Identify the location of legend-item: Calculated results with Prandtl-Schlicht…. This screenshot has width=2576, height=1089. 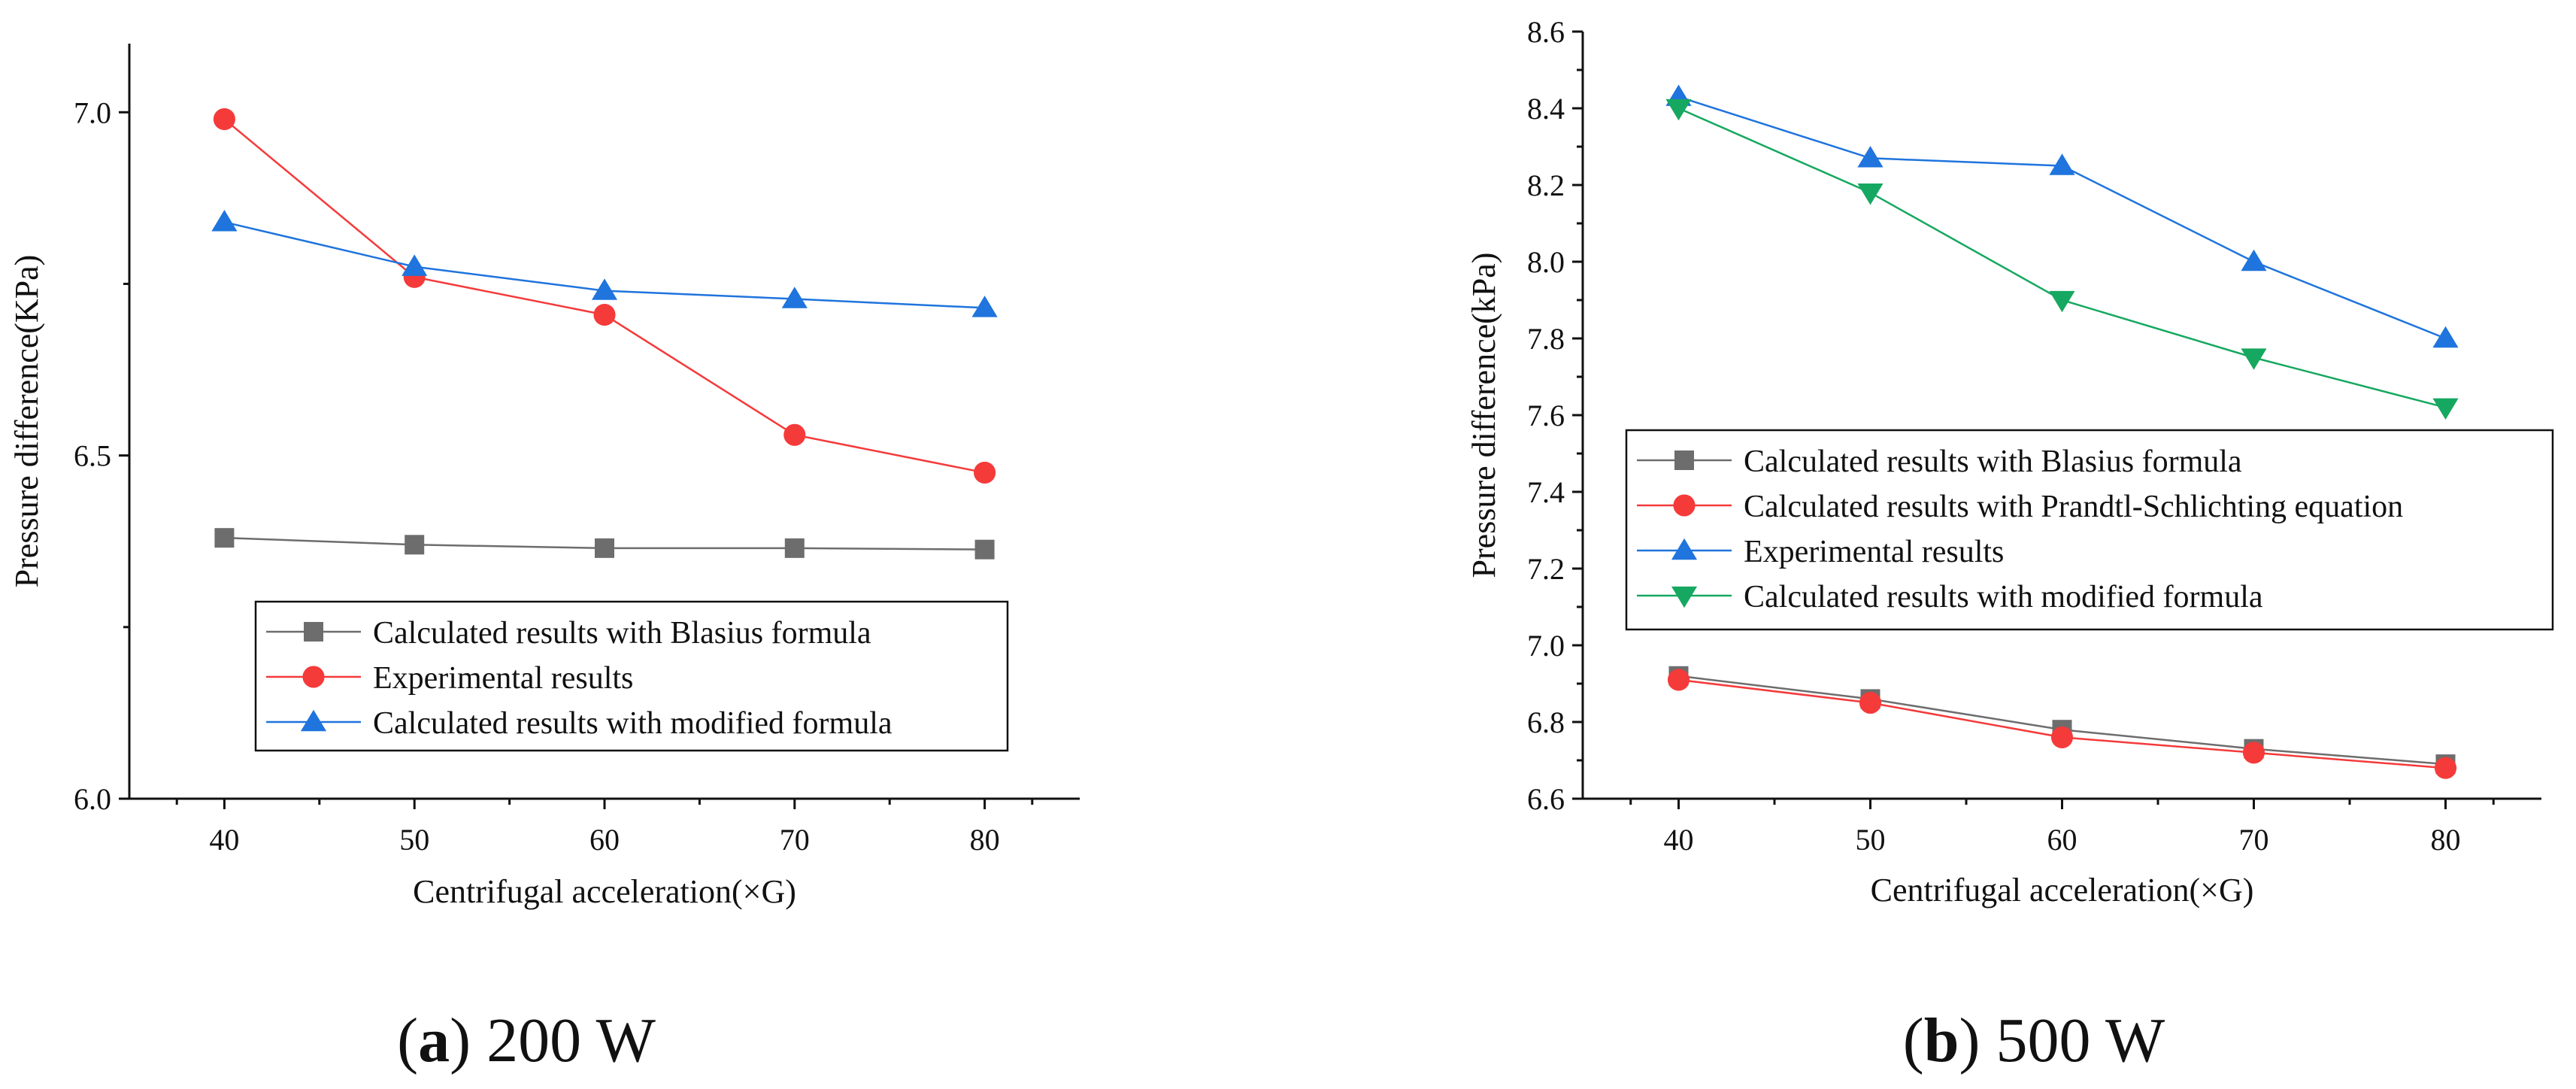
(2020, 507).